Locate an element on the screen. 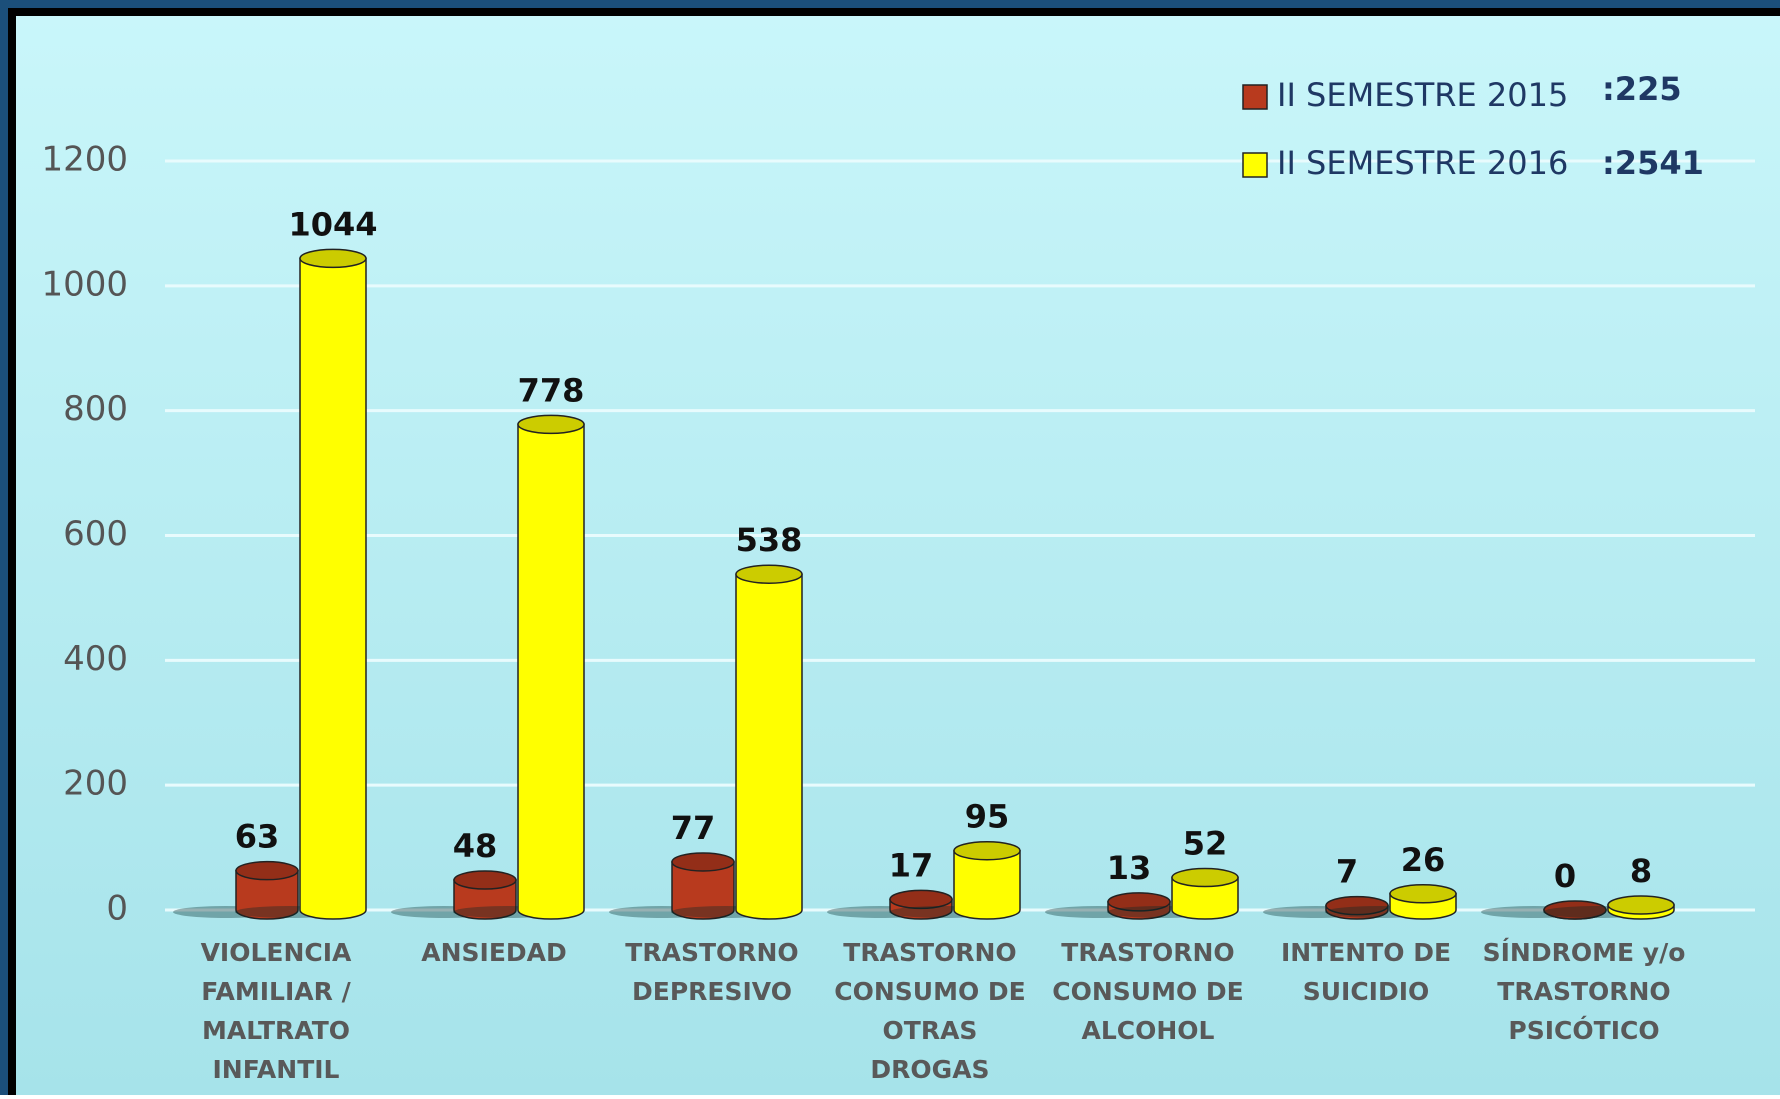 This screenshot has width=1780, height=1099. x-tick-label: VIOLENCIA is located at coordinates (276, 952).